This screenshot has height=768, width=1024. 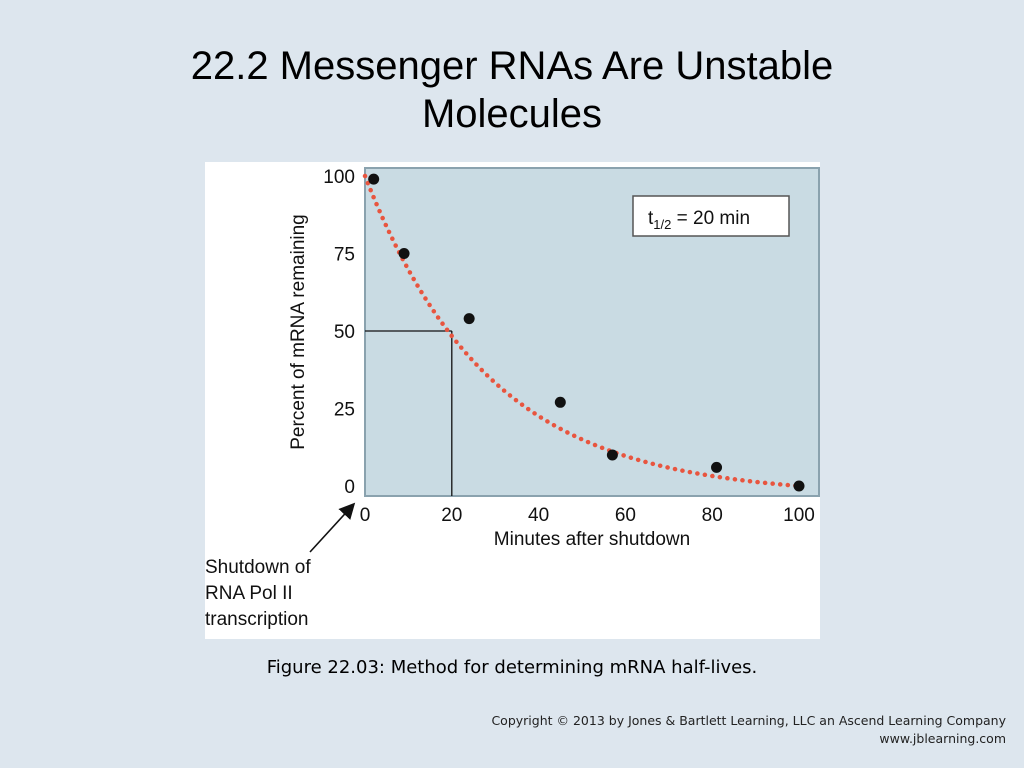 I want to click on half-life-annotation: t1/2 = 20 min, so click(x=711, y=216).